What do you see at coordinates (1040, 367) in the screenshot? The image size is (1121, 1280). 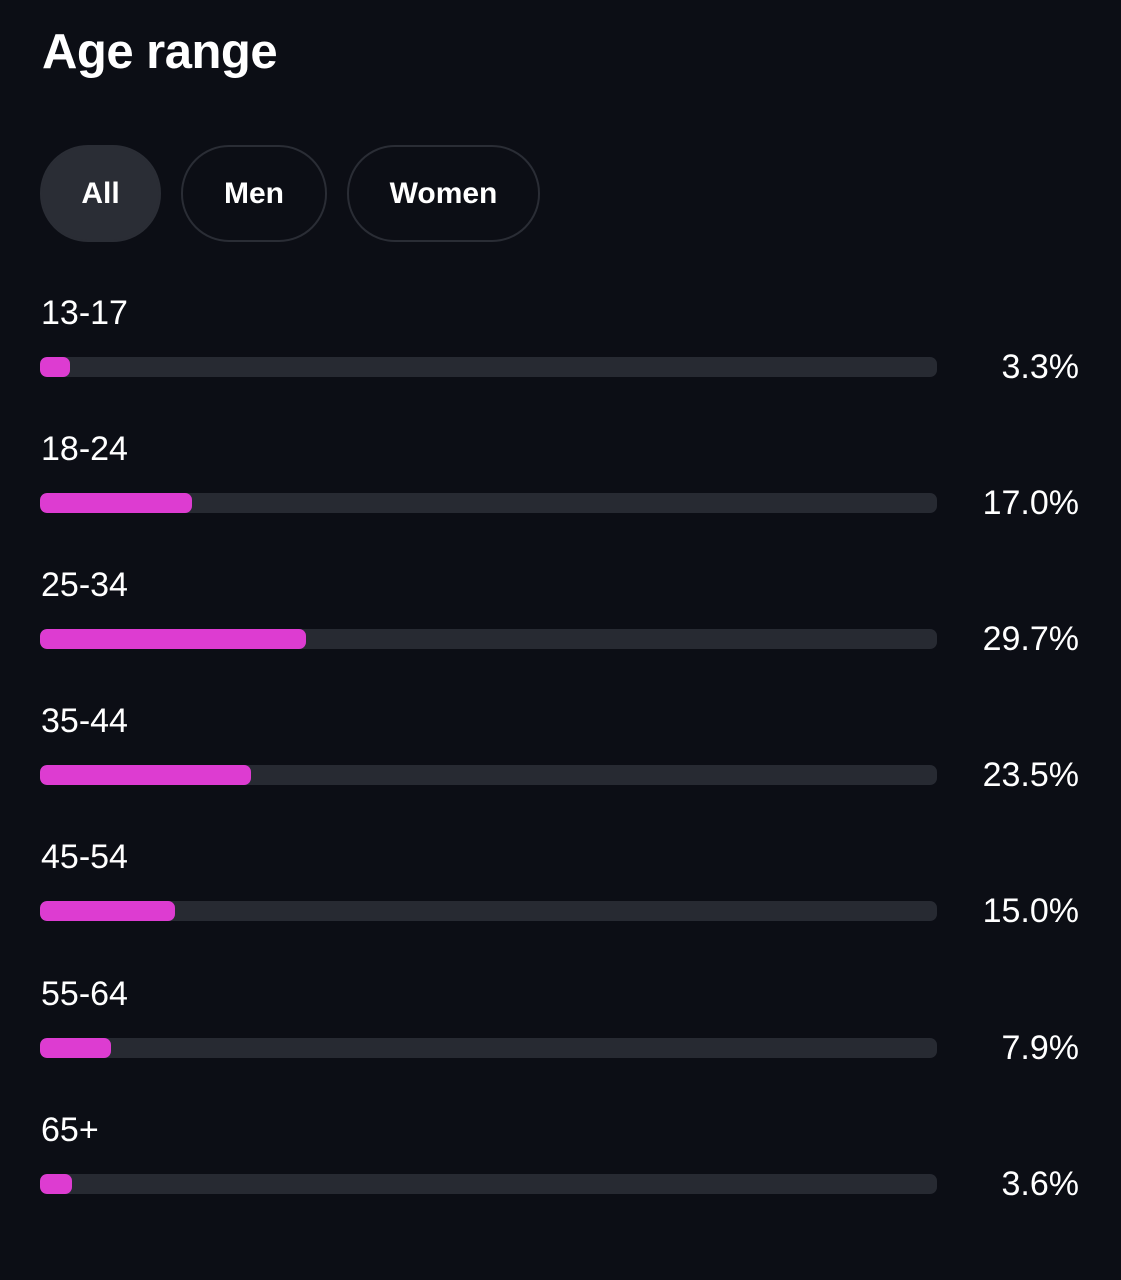 I see `percent-value: 3.3%` at bounding box center [1040, 367].